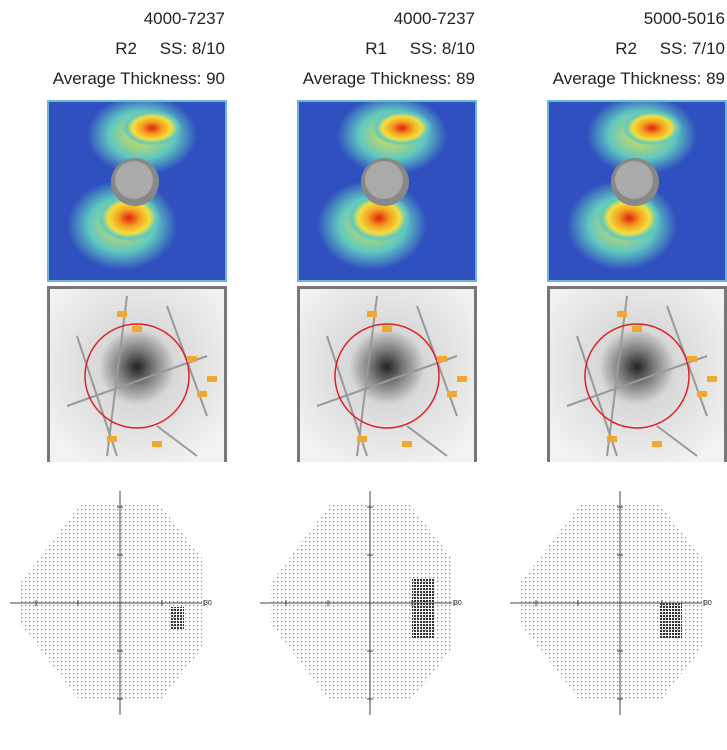 This screenshot has height=750, width=727. I want to click on eye-label: R1, so click(376, 48).